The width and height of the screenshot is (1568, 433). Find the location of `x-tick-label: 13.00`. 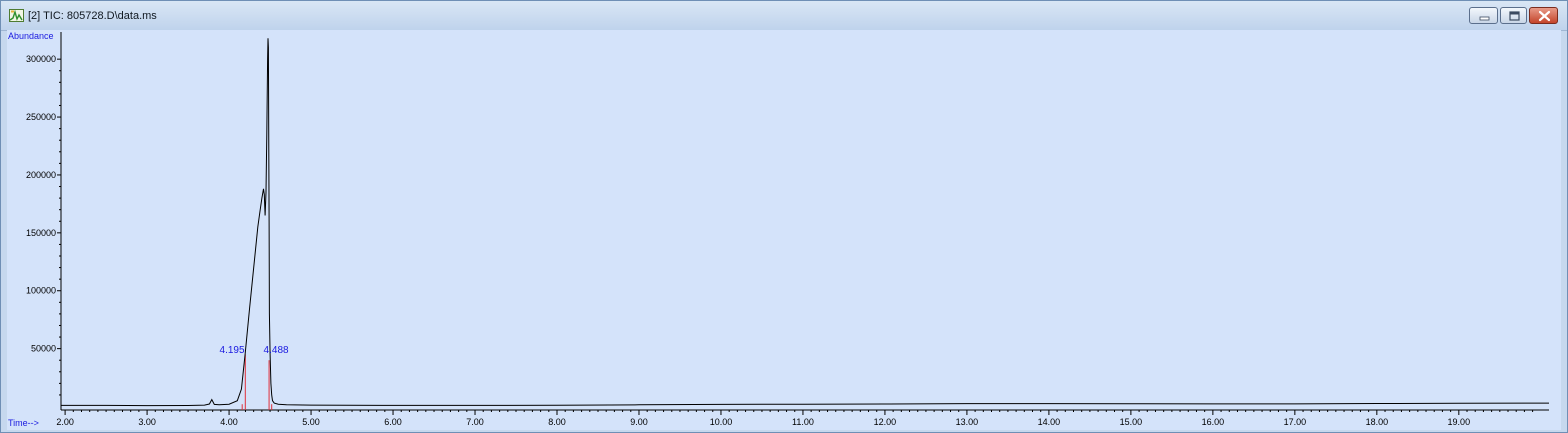

x-tick-label: 13.00 is located at coordinates (967, 422).